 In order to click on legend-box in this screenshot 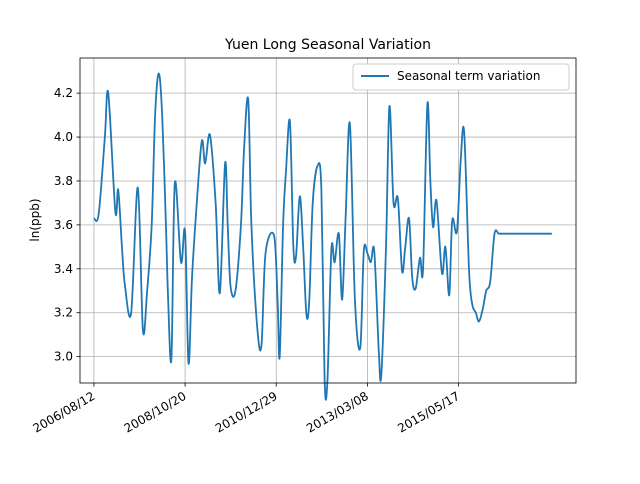, I will do `click(461, 77)`.